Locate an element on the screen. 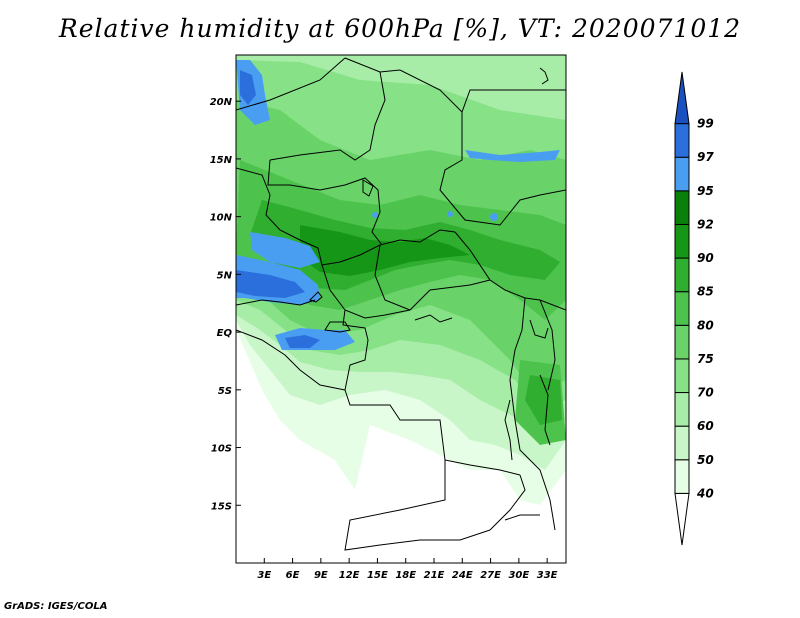 The width and height of the screenshot is (800, 618). lon-tick-label: 15E is located at coordinates (377, 575).